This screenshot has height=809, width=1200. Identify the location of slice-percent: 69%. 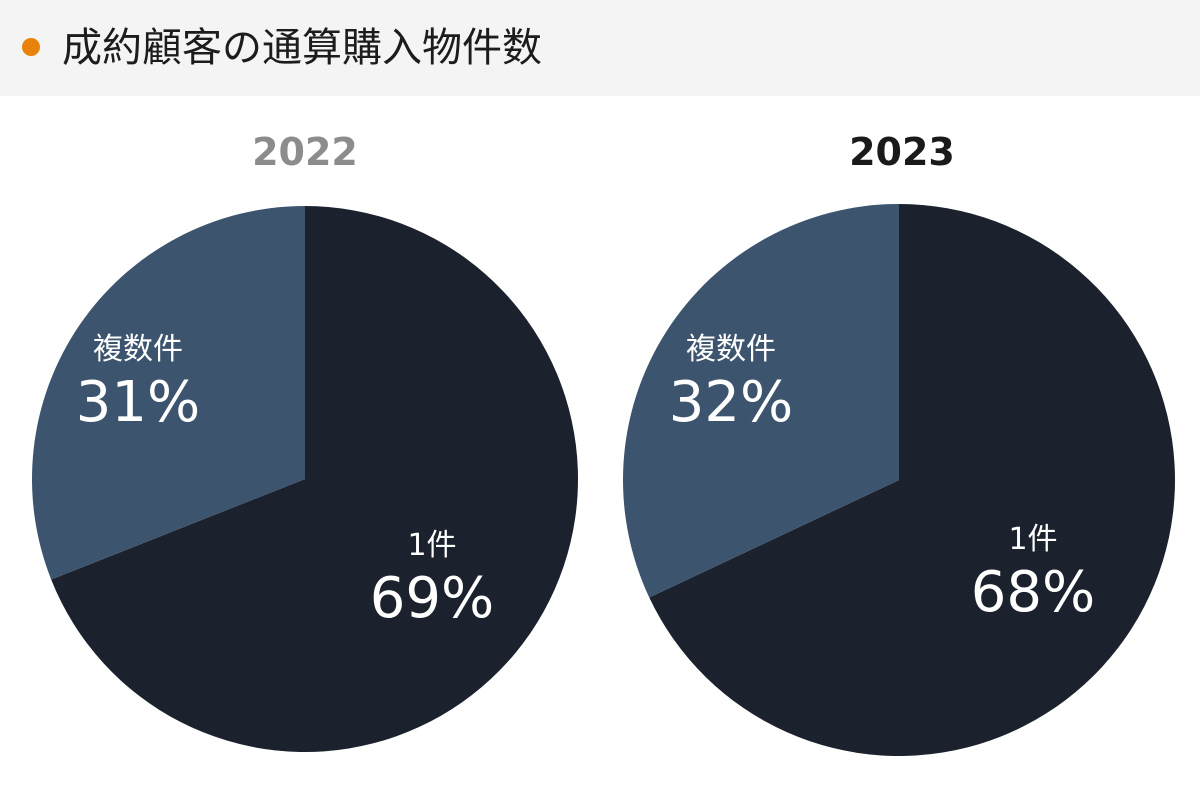
(432, 598).